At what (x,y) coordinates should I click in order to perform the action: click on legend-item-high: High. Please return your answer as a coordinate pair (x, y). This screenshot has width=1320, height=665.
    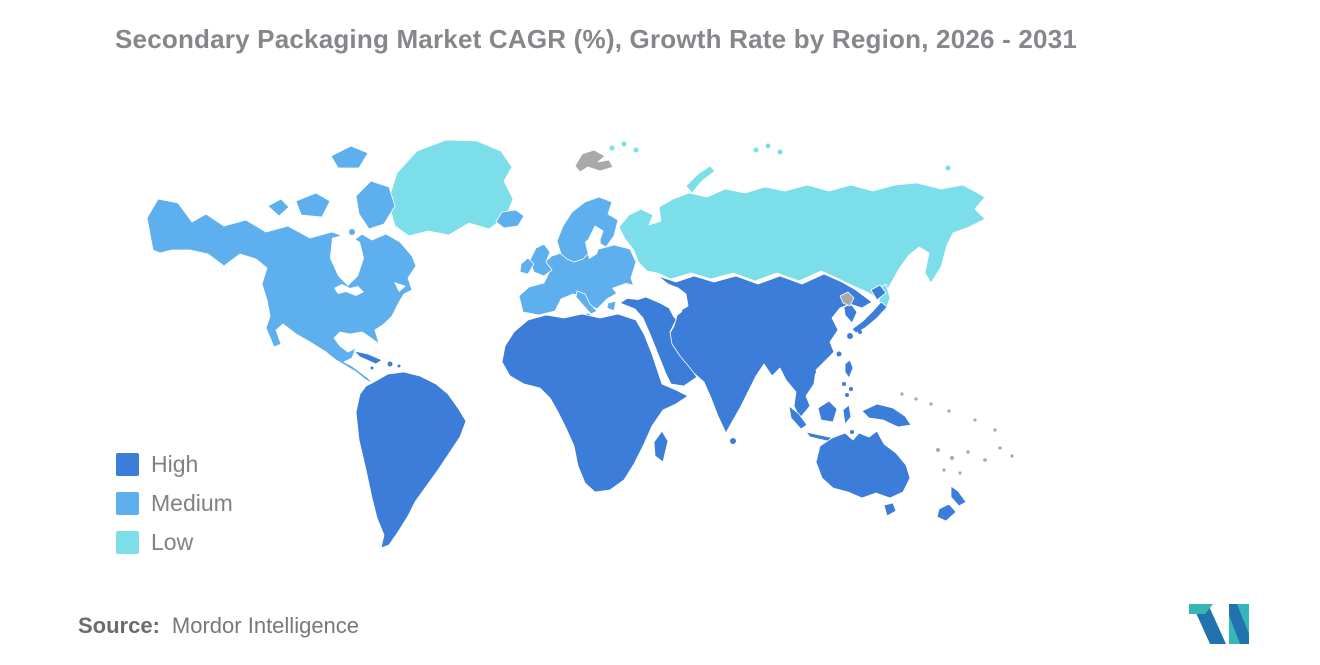
    Looking at the image, I should click on (174, 464).